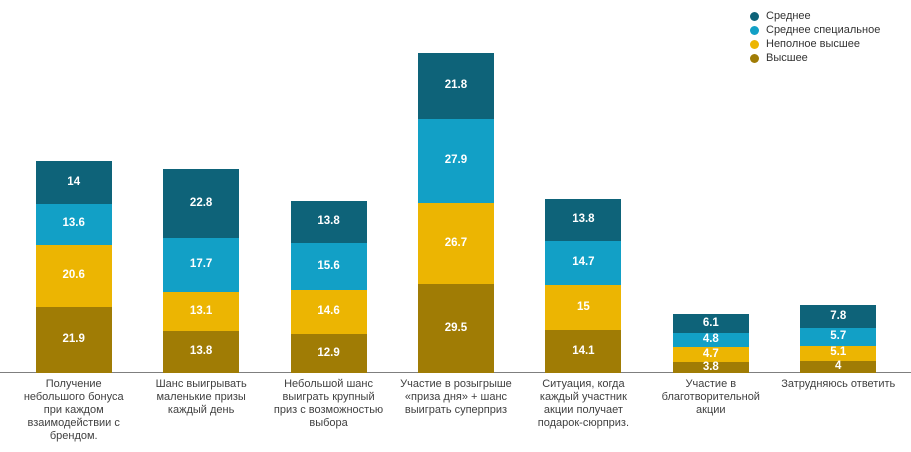 This screenshot has width=911, height=452. I want to click on stacked-bar: 13.8 14.7 15 14.1, so click(583, 286).